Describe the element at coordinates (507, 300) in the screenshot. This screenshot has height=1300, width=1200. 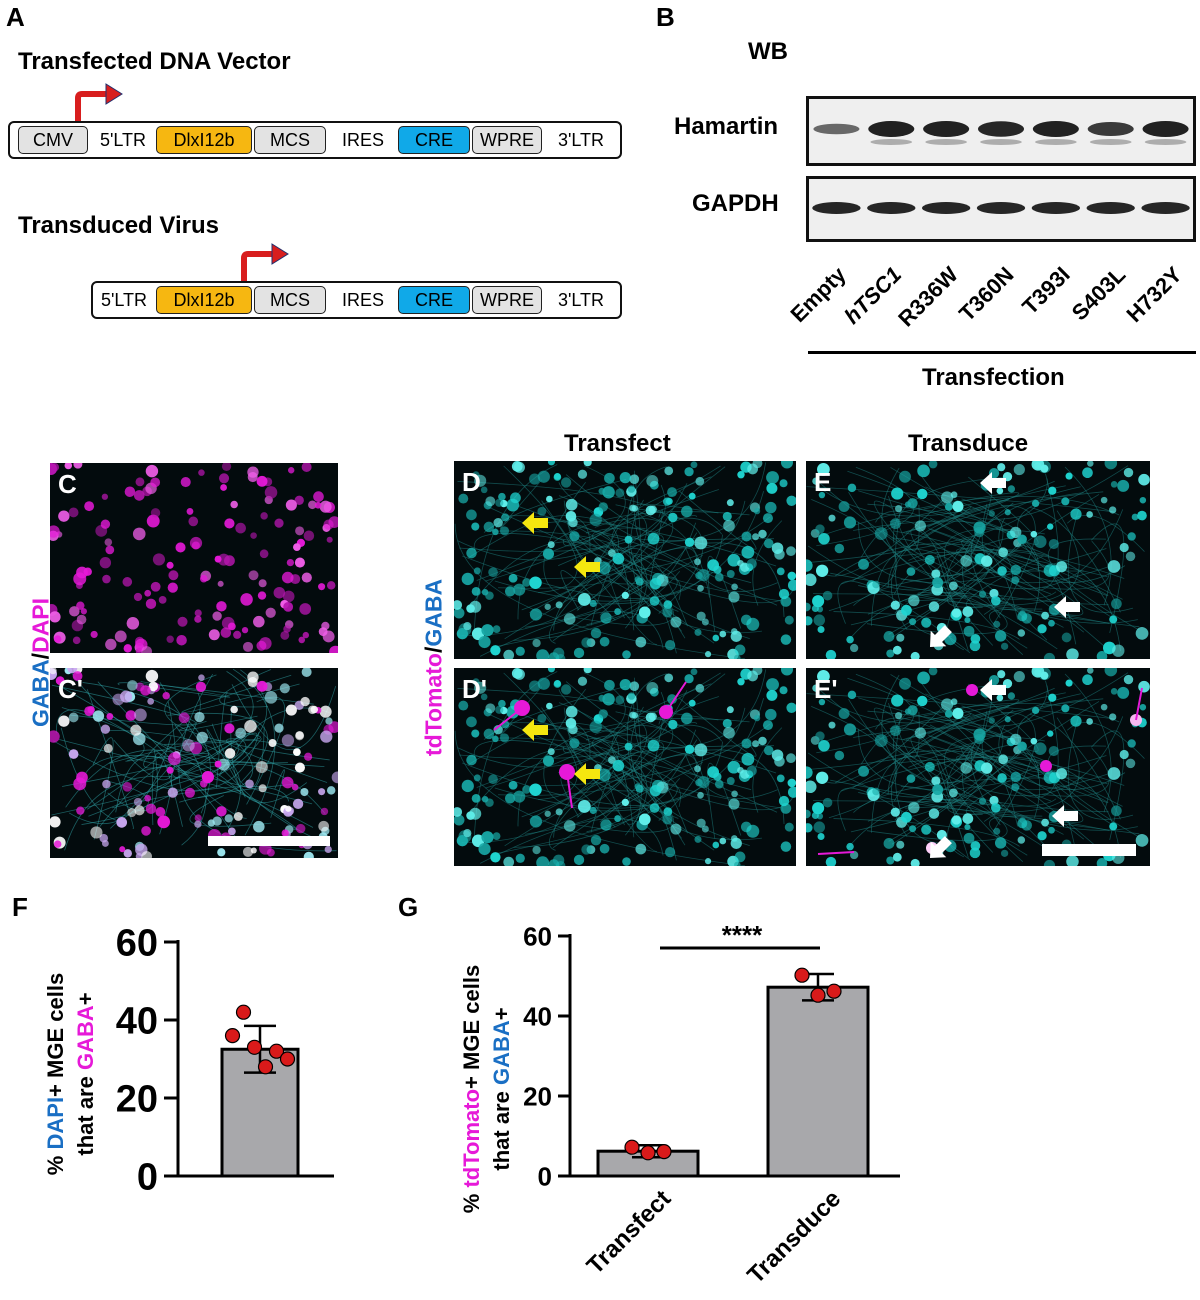
I see `segment-wpre: WPRE` at that location.